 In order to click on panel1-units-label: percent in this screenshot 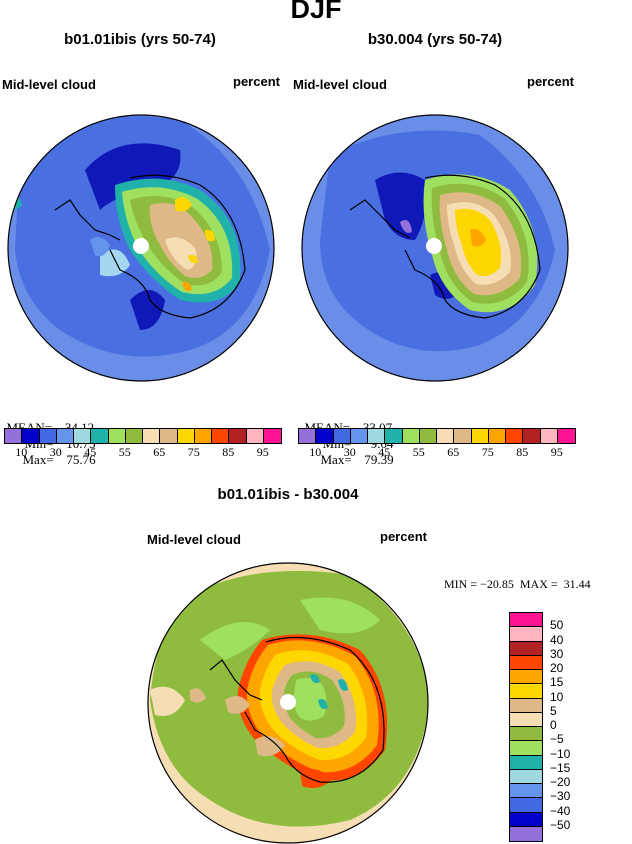, I will do `click(256, 81)`.